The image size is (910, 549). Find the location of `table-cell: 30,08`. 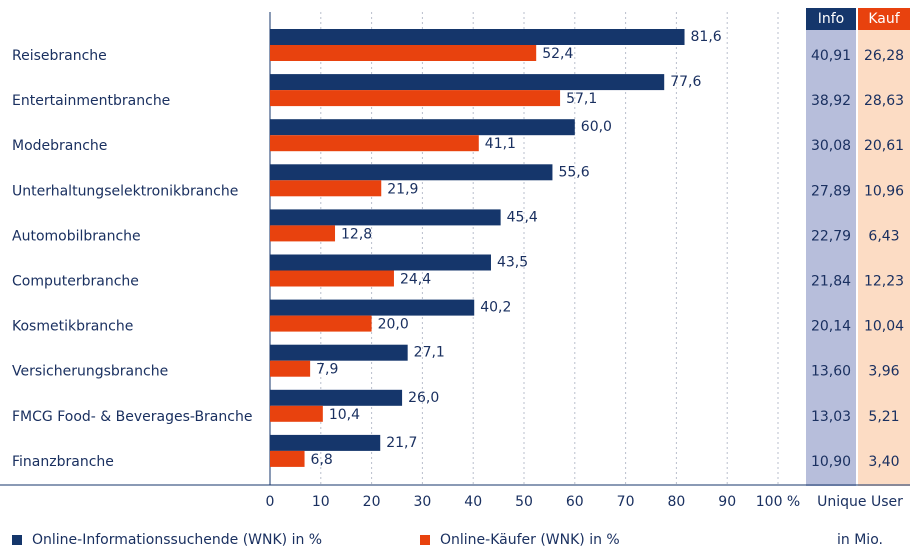

table-cell: 30,08 is located at coordinates (831, 146).